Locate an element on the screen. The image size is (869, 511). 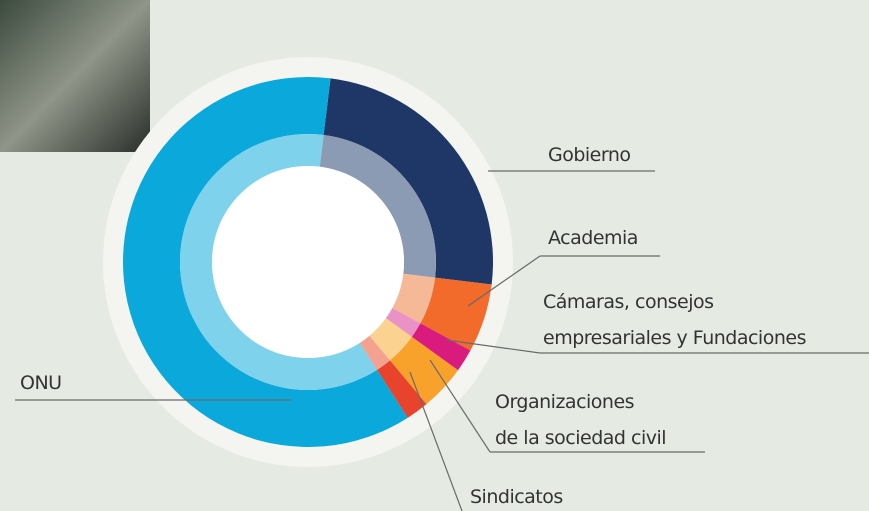
label: Sindicatos is located at coordinates (516, 497).